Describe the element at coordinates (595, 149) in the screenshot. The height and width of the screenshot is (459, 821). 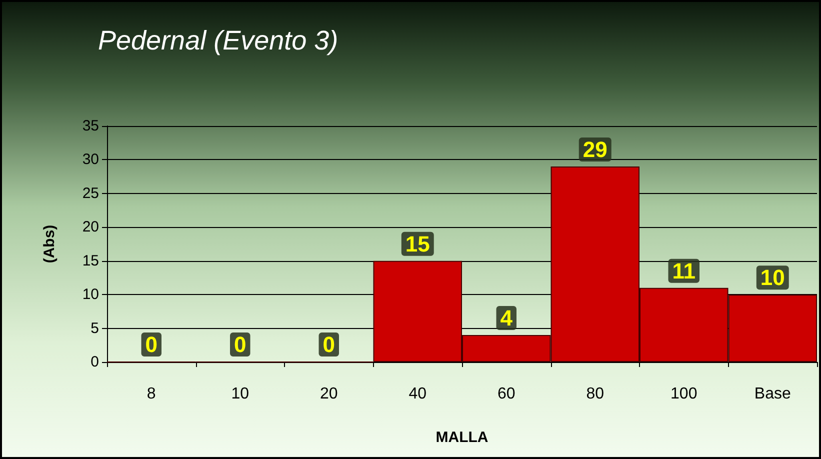
I see `data-label: 29` at that location.